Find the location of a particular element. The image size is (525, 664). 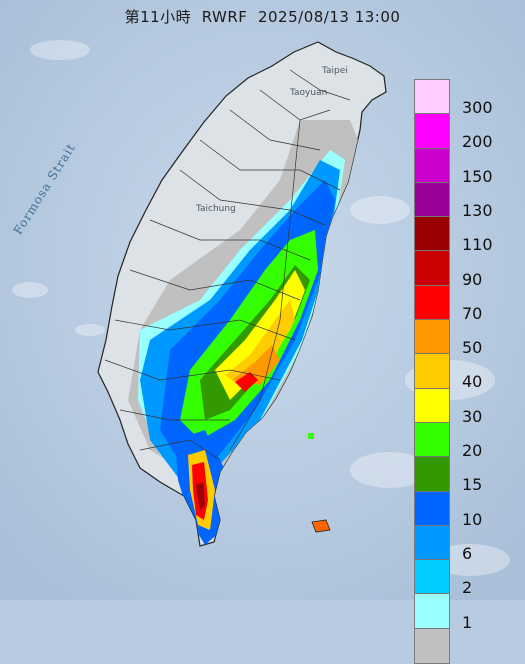

legend-label: 10 is located at coordinates (472, 519).